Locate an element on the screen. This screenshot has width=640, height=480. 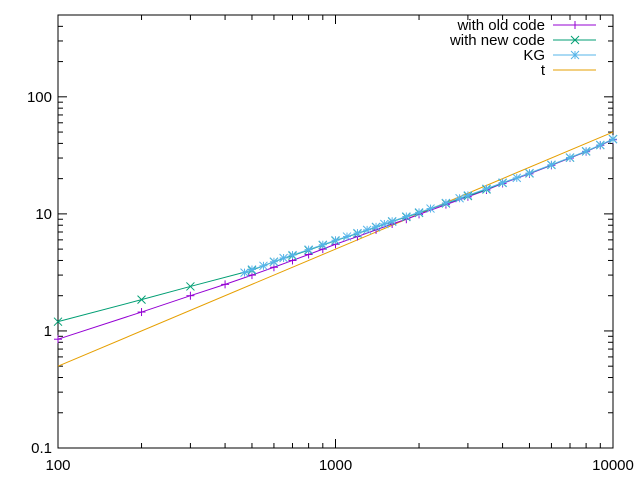
legend-entry-with-old-code: with old code is located at coordinates (526, 25).